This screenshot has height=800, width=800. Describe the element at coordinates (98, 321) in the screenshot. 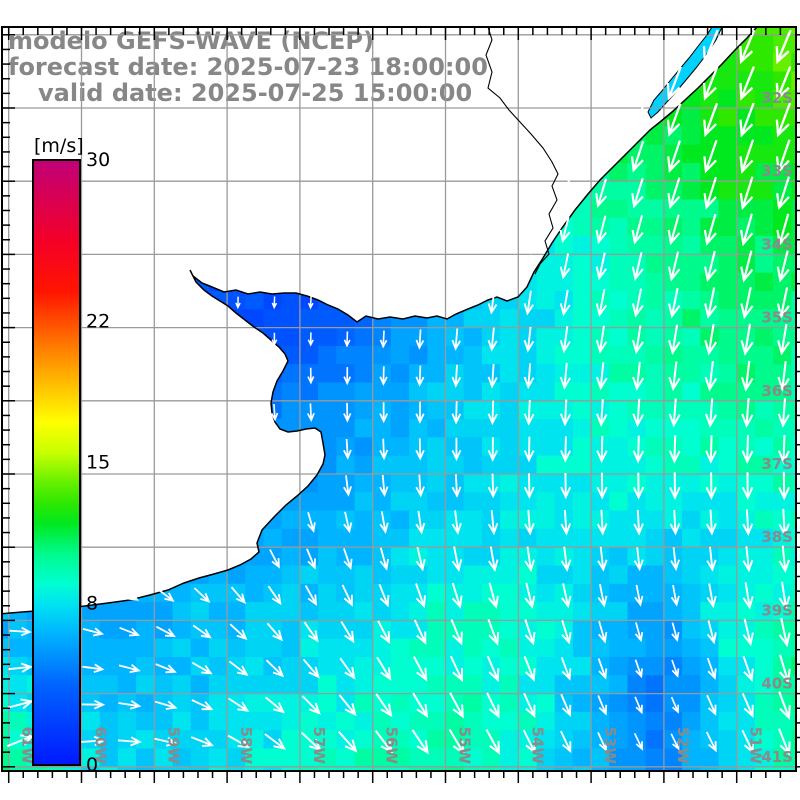

I see `colorbar-tick-label: 22` at that location.